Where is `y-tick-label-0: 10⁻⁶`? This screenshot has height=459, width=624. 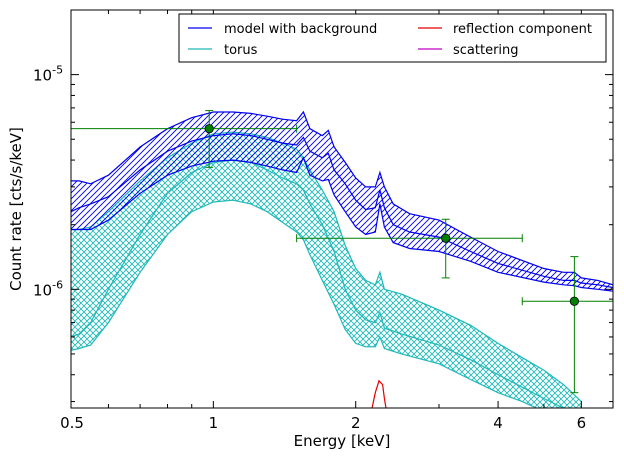 y-tick-label-0: 10⁻⁶ is located at coordinates (48, 288).